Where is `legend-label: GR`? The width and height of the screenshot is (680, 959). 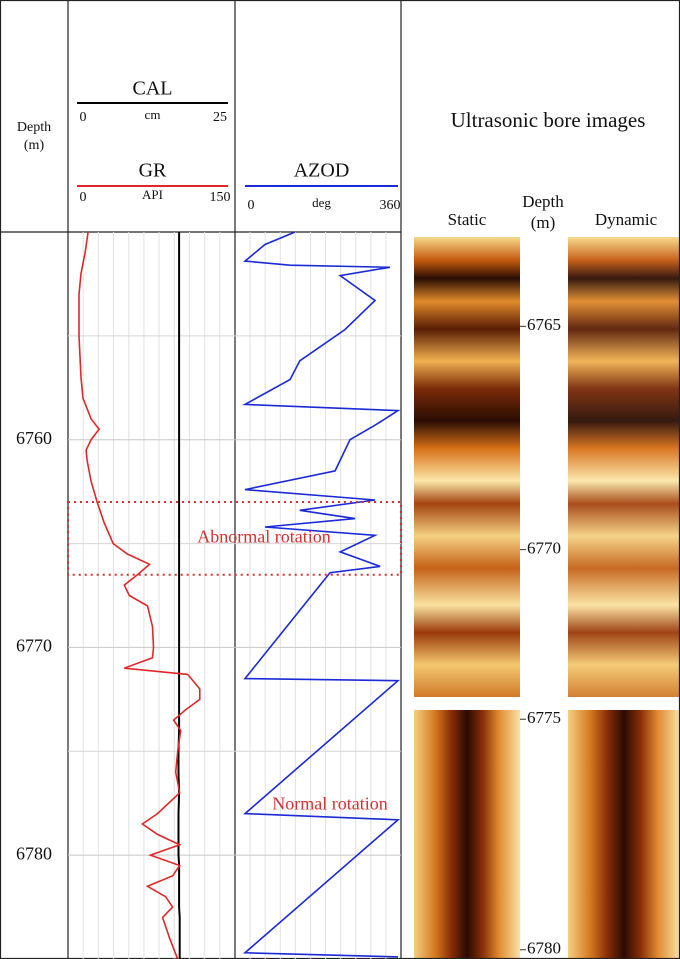 legend-label: GR is located at coordinates (153, 171).